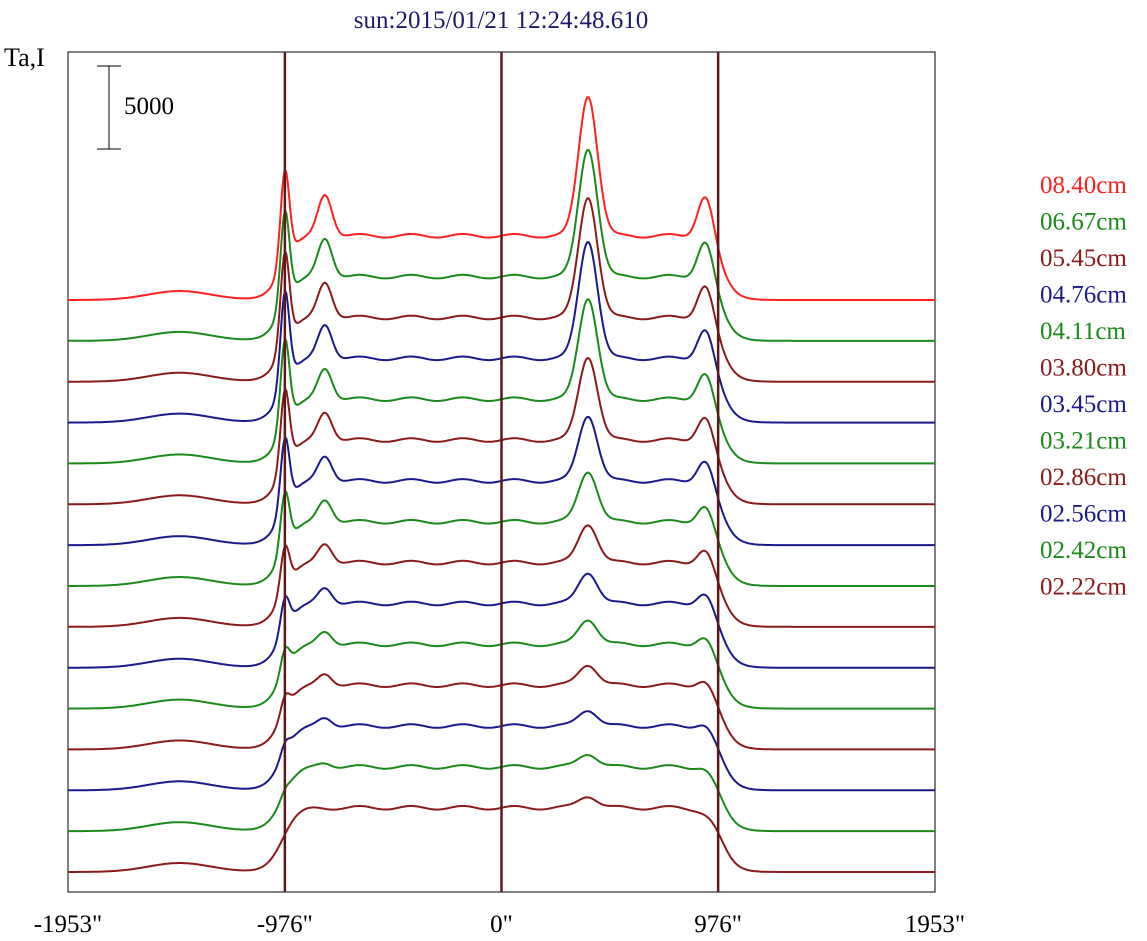  I want to click on legend-entry: 02.42cm, so click(1083, 550).